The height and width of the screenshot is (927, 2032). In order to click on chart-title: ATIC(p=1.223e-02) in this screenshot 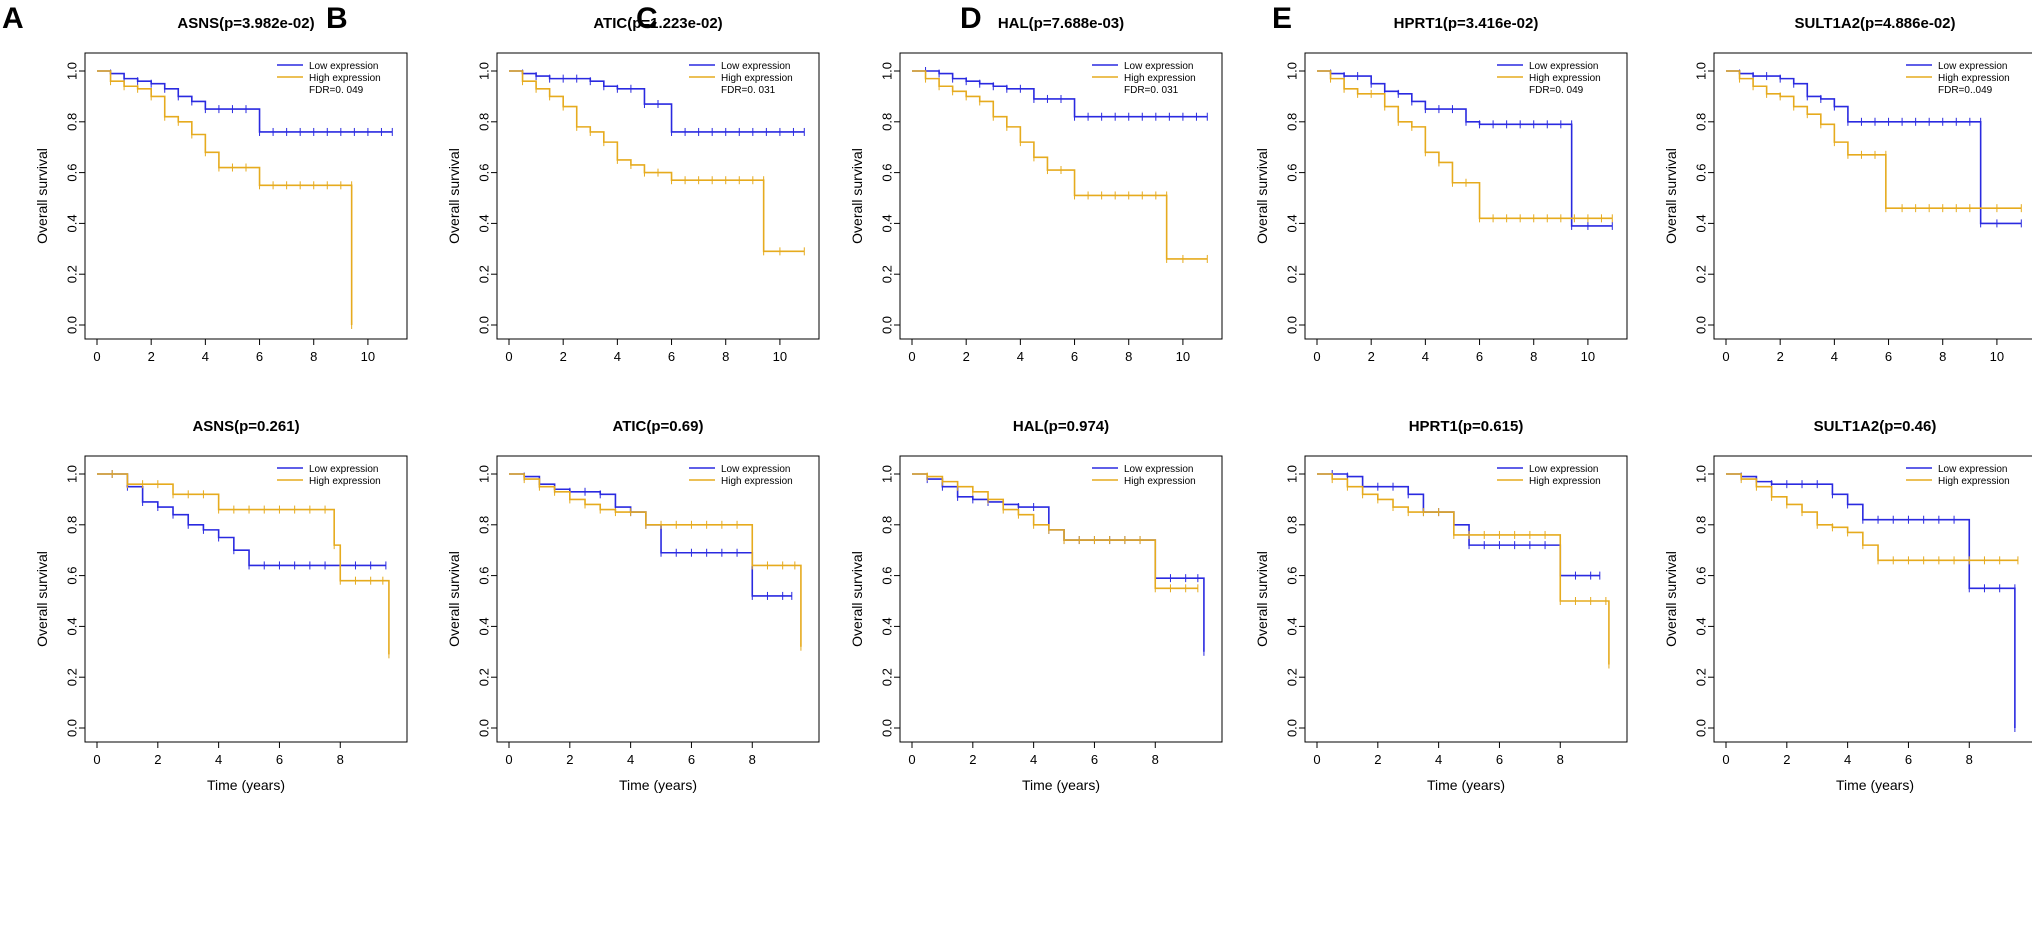, I will do `click(657, 23)`.